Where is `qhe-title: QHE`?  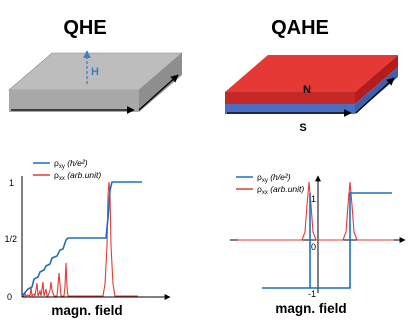
qhe-title: QHE is located at coordinates (84, 28).